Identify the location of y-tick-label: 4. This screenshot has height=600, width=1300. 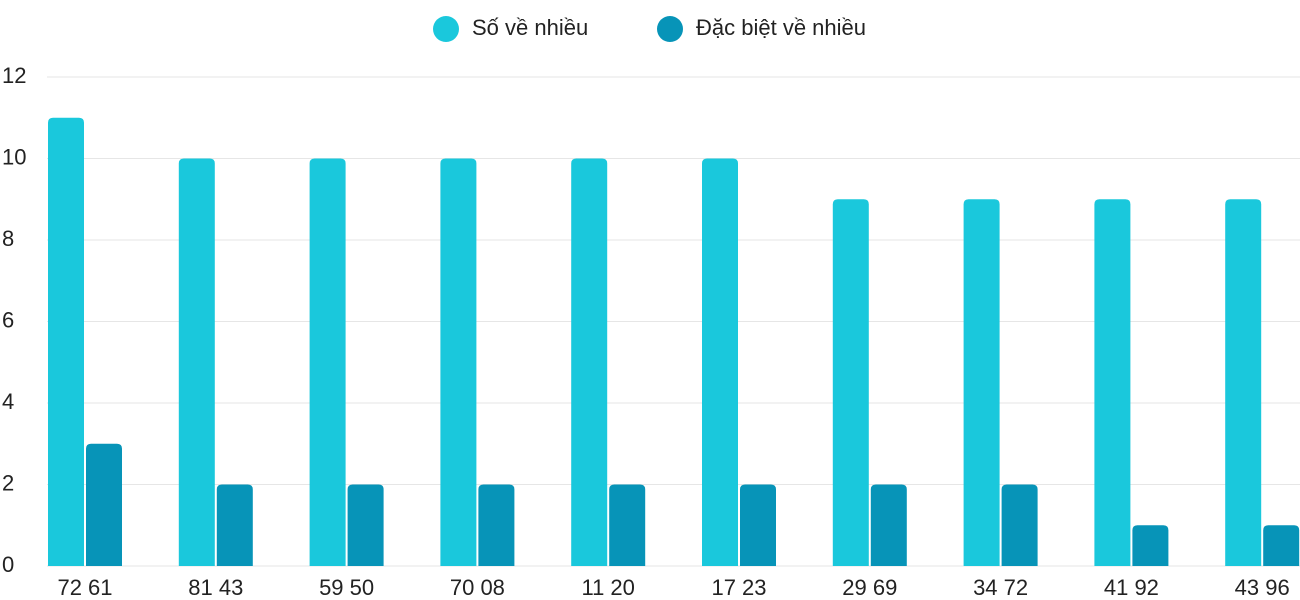
(8, 401).